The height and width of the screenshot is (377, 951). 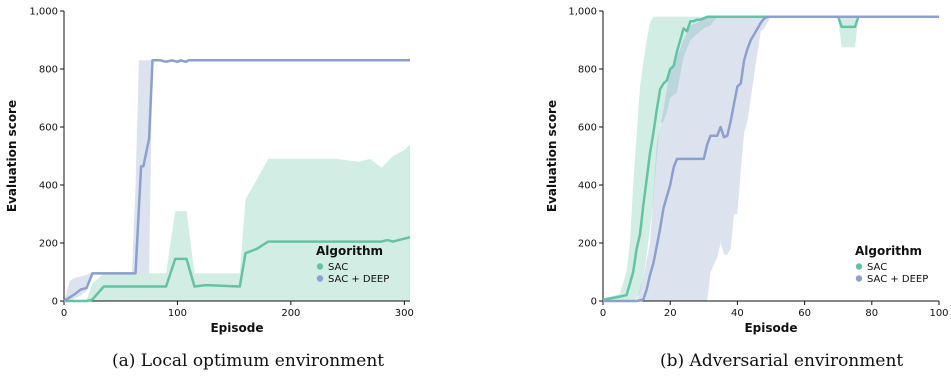 What do you see at coordinates (737, 313) in the screenshot?
I see `x-tick-label: 40` at bounding box center [737, 313].